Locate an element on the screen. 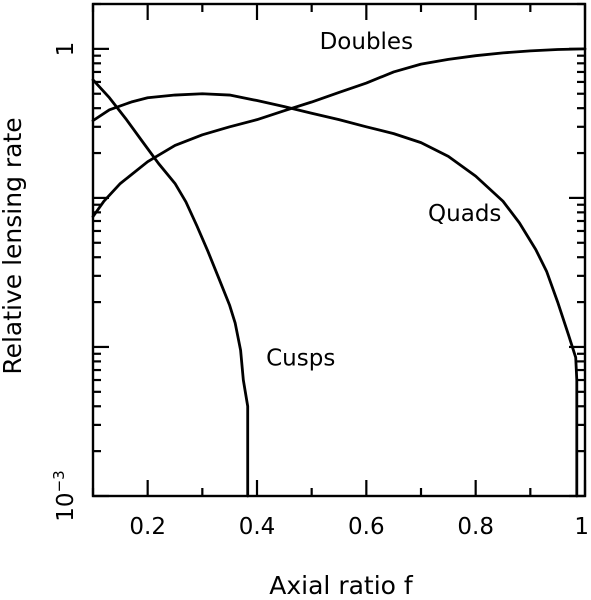 The height and width of the screenshot is (600, 591). curve-label-quads: Quads is located at coordinates (464, 214).